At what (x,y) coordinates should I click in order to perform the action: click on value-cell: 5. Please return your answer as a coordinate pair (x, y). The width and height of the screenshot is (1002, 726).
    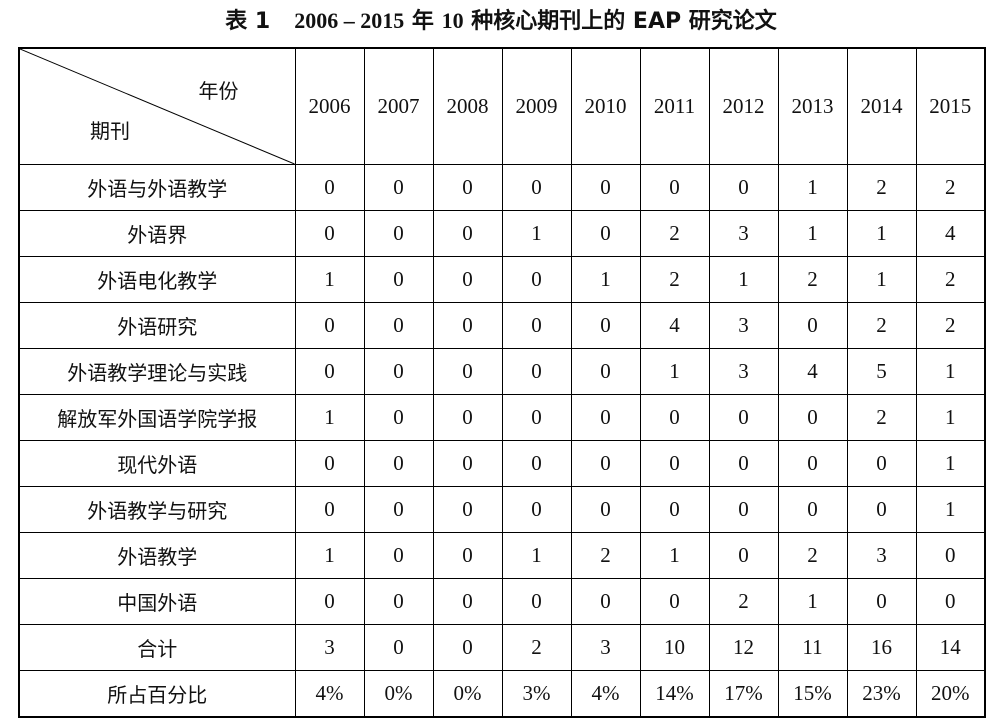
    Looking at the image, I should click on (881, 371).